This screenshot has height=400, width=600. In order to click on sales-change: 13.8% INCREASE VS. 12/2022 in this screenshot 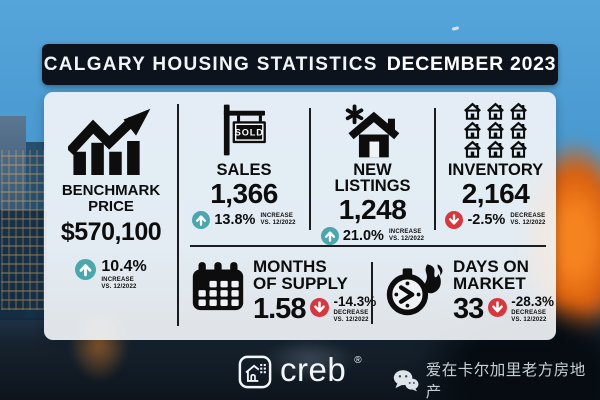, I will do `click(243, 220)`.